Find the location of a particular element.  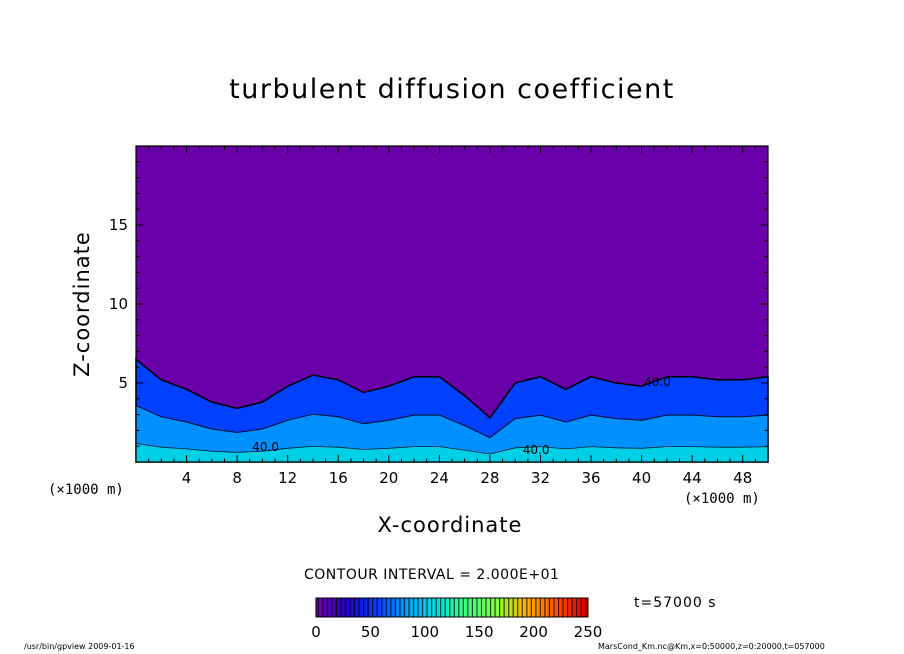

x-tick-label: 20 is located at coordinates (388, 478).